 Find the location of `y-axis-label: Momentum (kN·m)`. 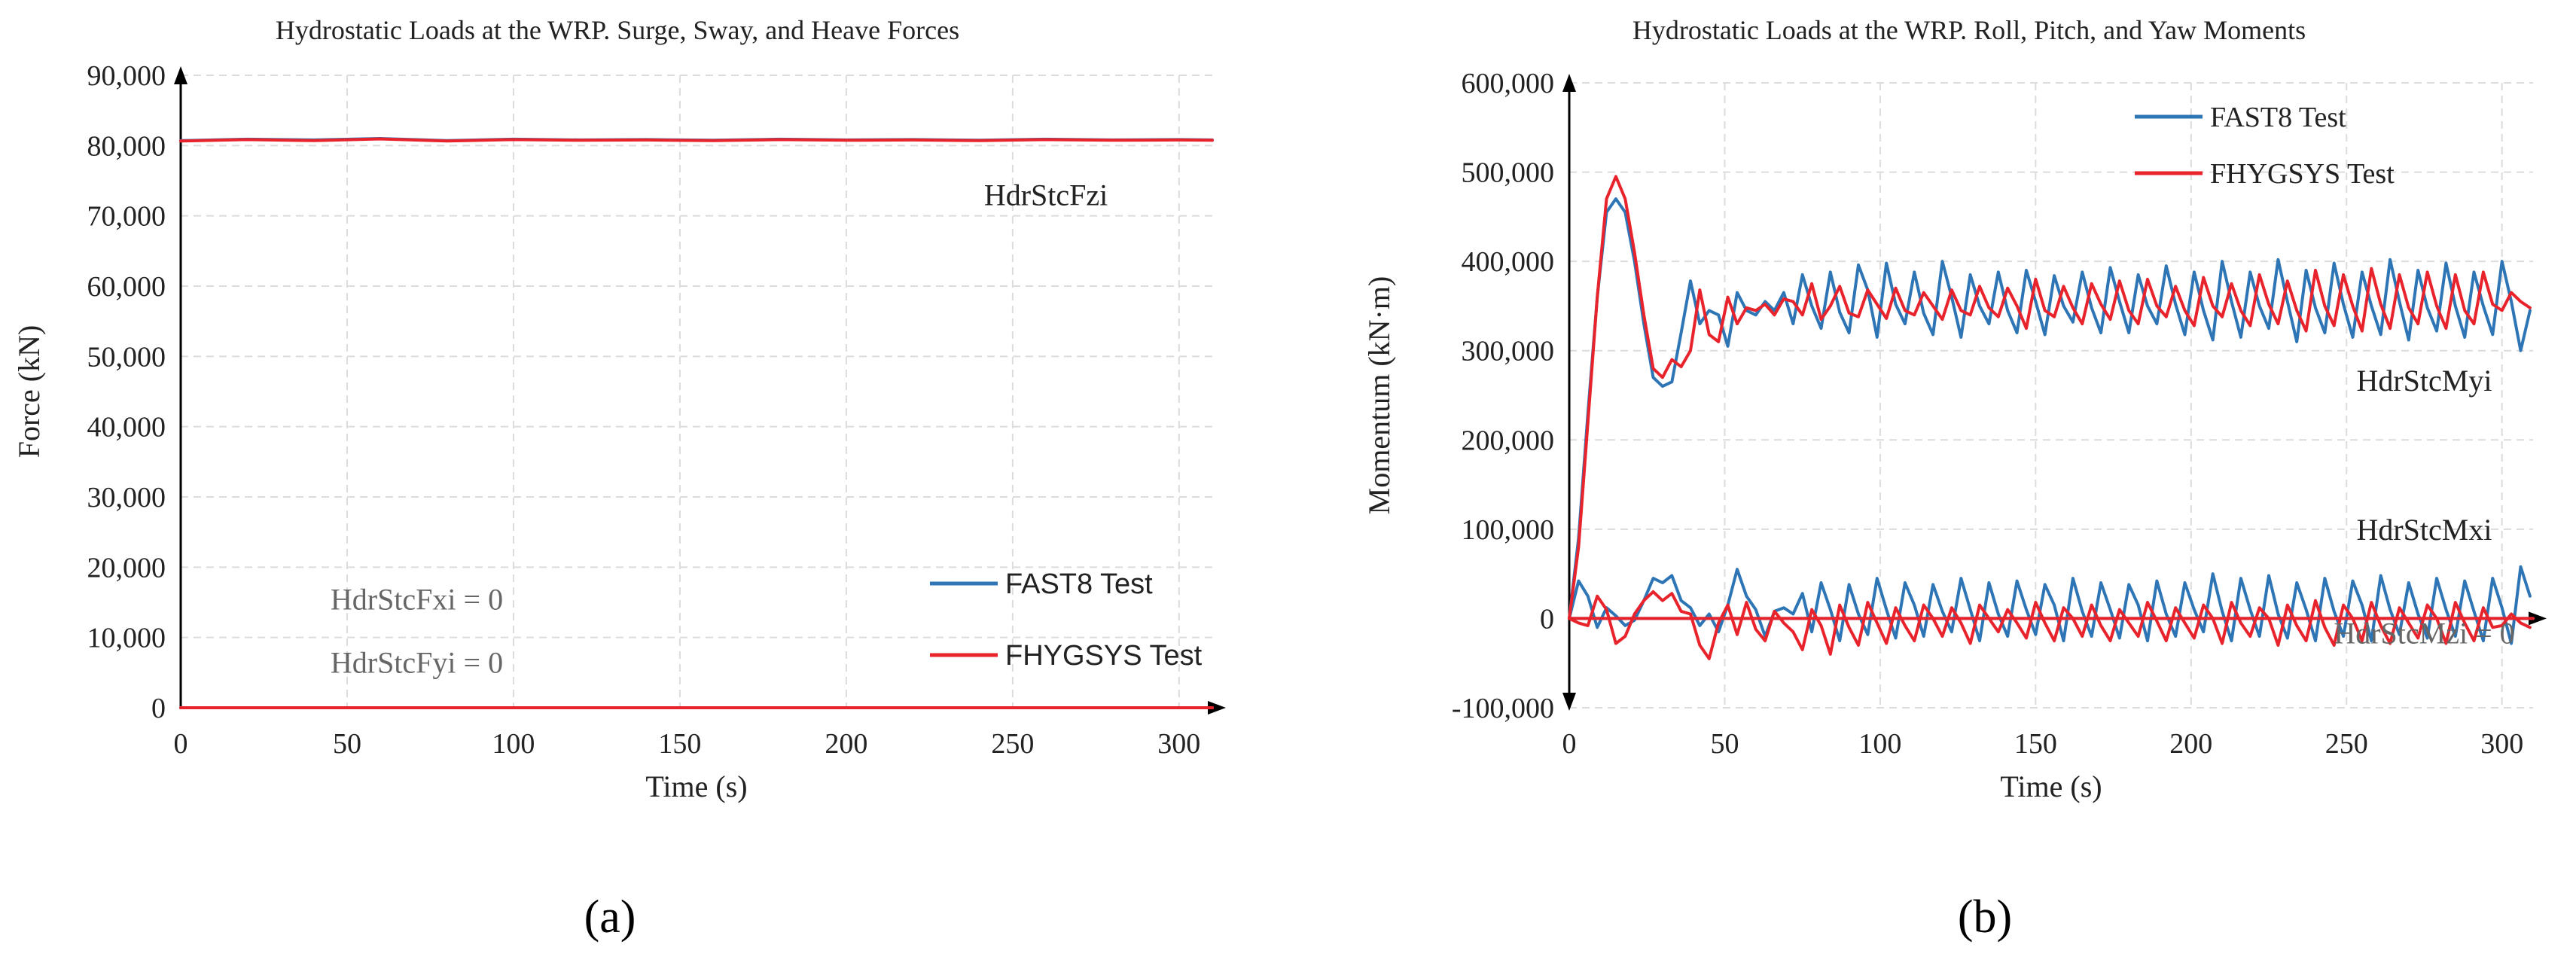

y-axis-label: Momentum (kN·m) is located at coordinates (1379, 396).